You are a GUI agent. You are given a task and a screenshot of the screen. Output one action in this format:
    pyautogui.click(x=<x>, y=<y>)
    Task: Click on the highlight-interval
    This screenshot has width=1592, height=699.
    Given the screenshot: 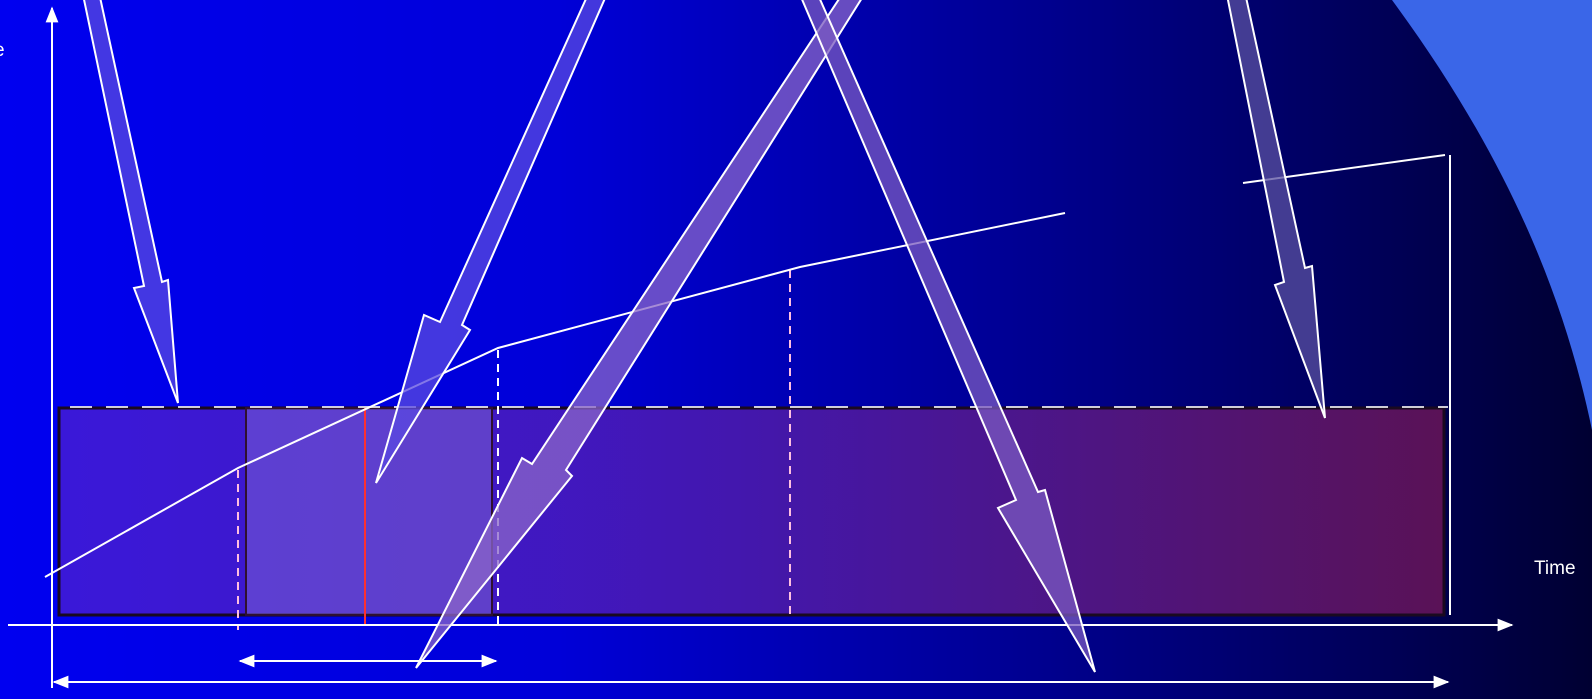 What is the action you would take?
    pyautogui.click(x=369, y=511)
    